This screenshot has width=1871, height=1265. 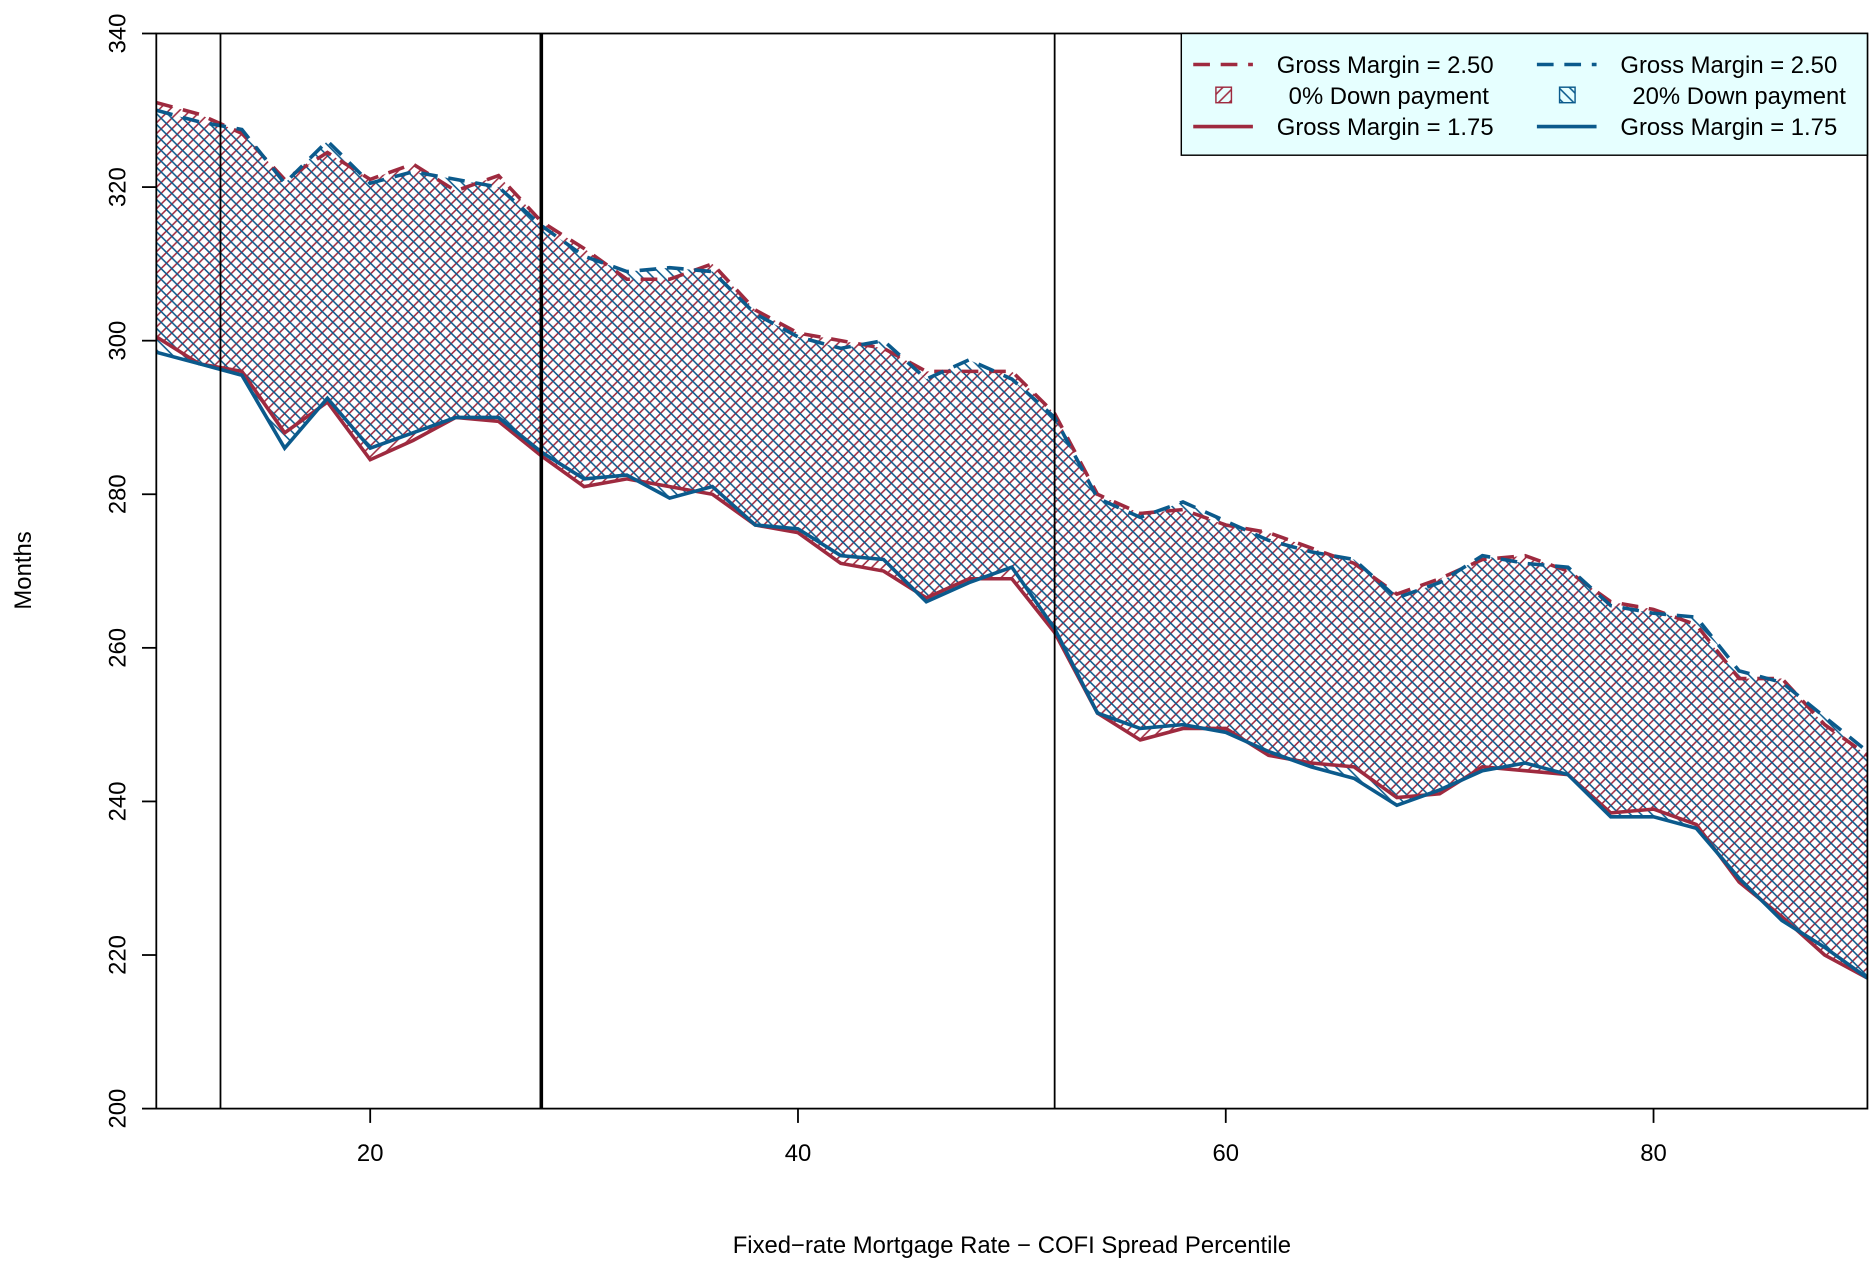 I want to click on x-tick-label: 60, so click(x=1225, y=1153).